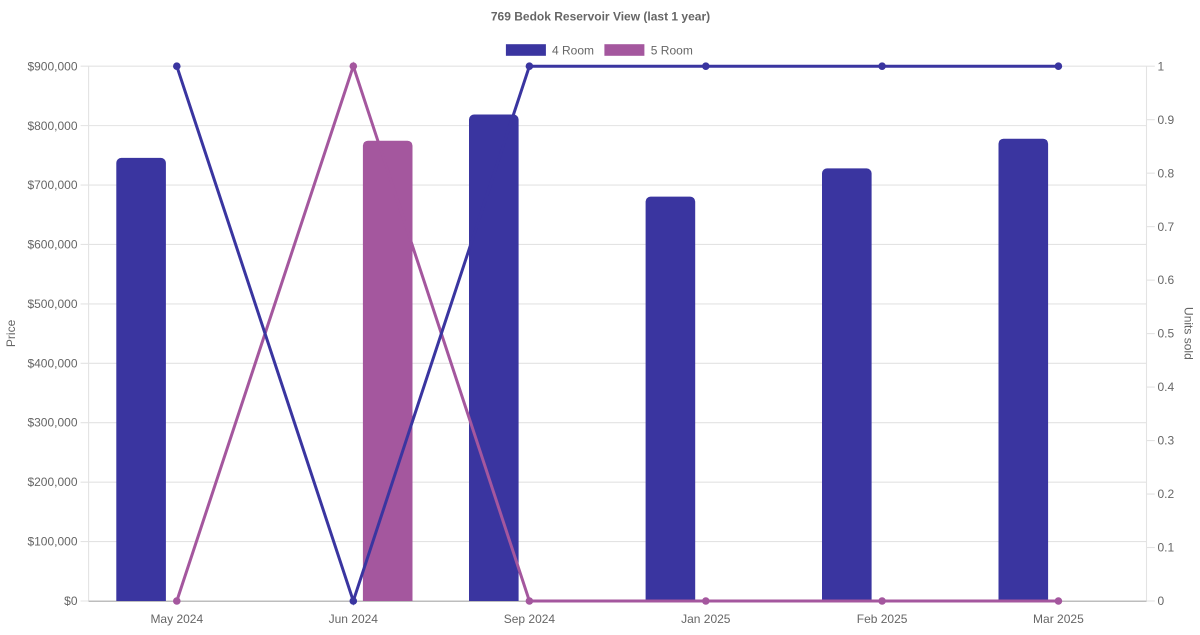 The height and width of the screenshot is (635, 1200). Describe the element at coordinates (1166, 441) in the screenshot. I see `svg-text: 0.3` at that location.